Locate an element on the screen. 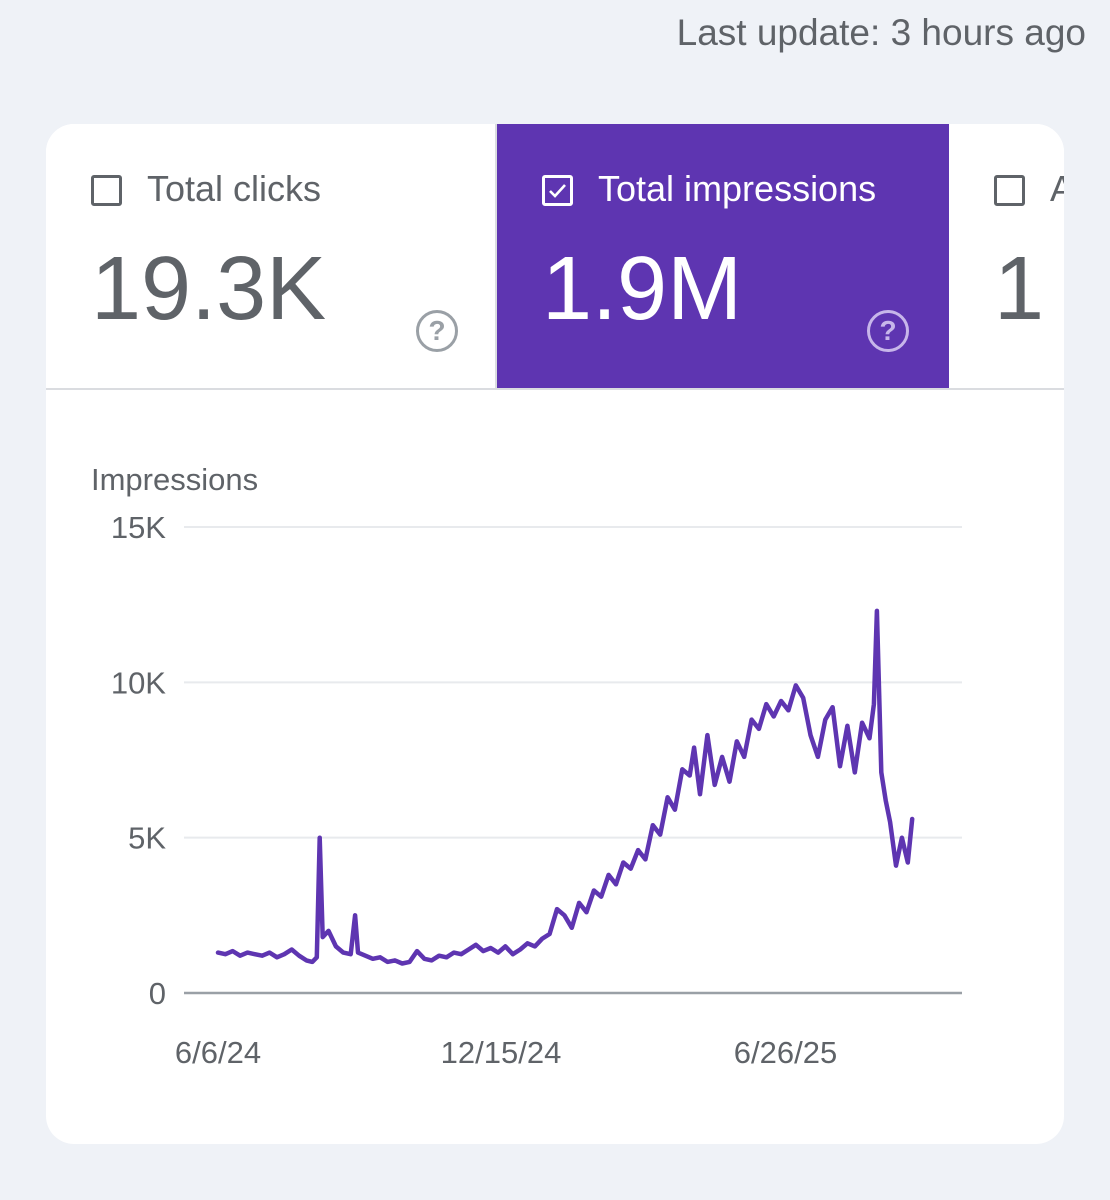 Image resolution: width=1110 pixels, height=1200 pixels. y-tick-label: 15K is located at coordinates (138, 527).